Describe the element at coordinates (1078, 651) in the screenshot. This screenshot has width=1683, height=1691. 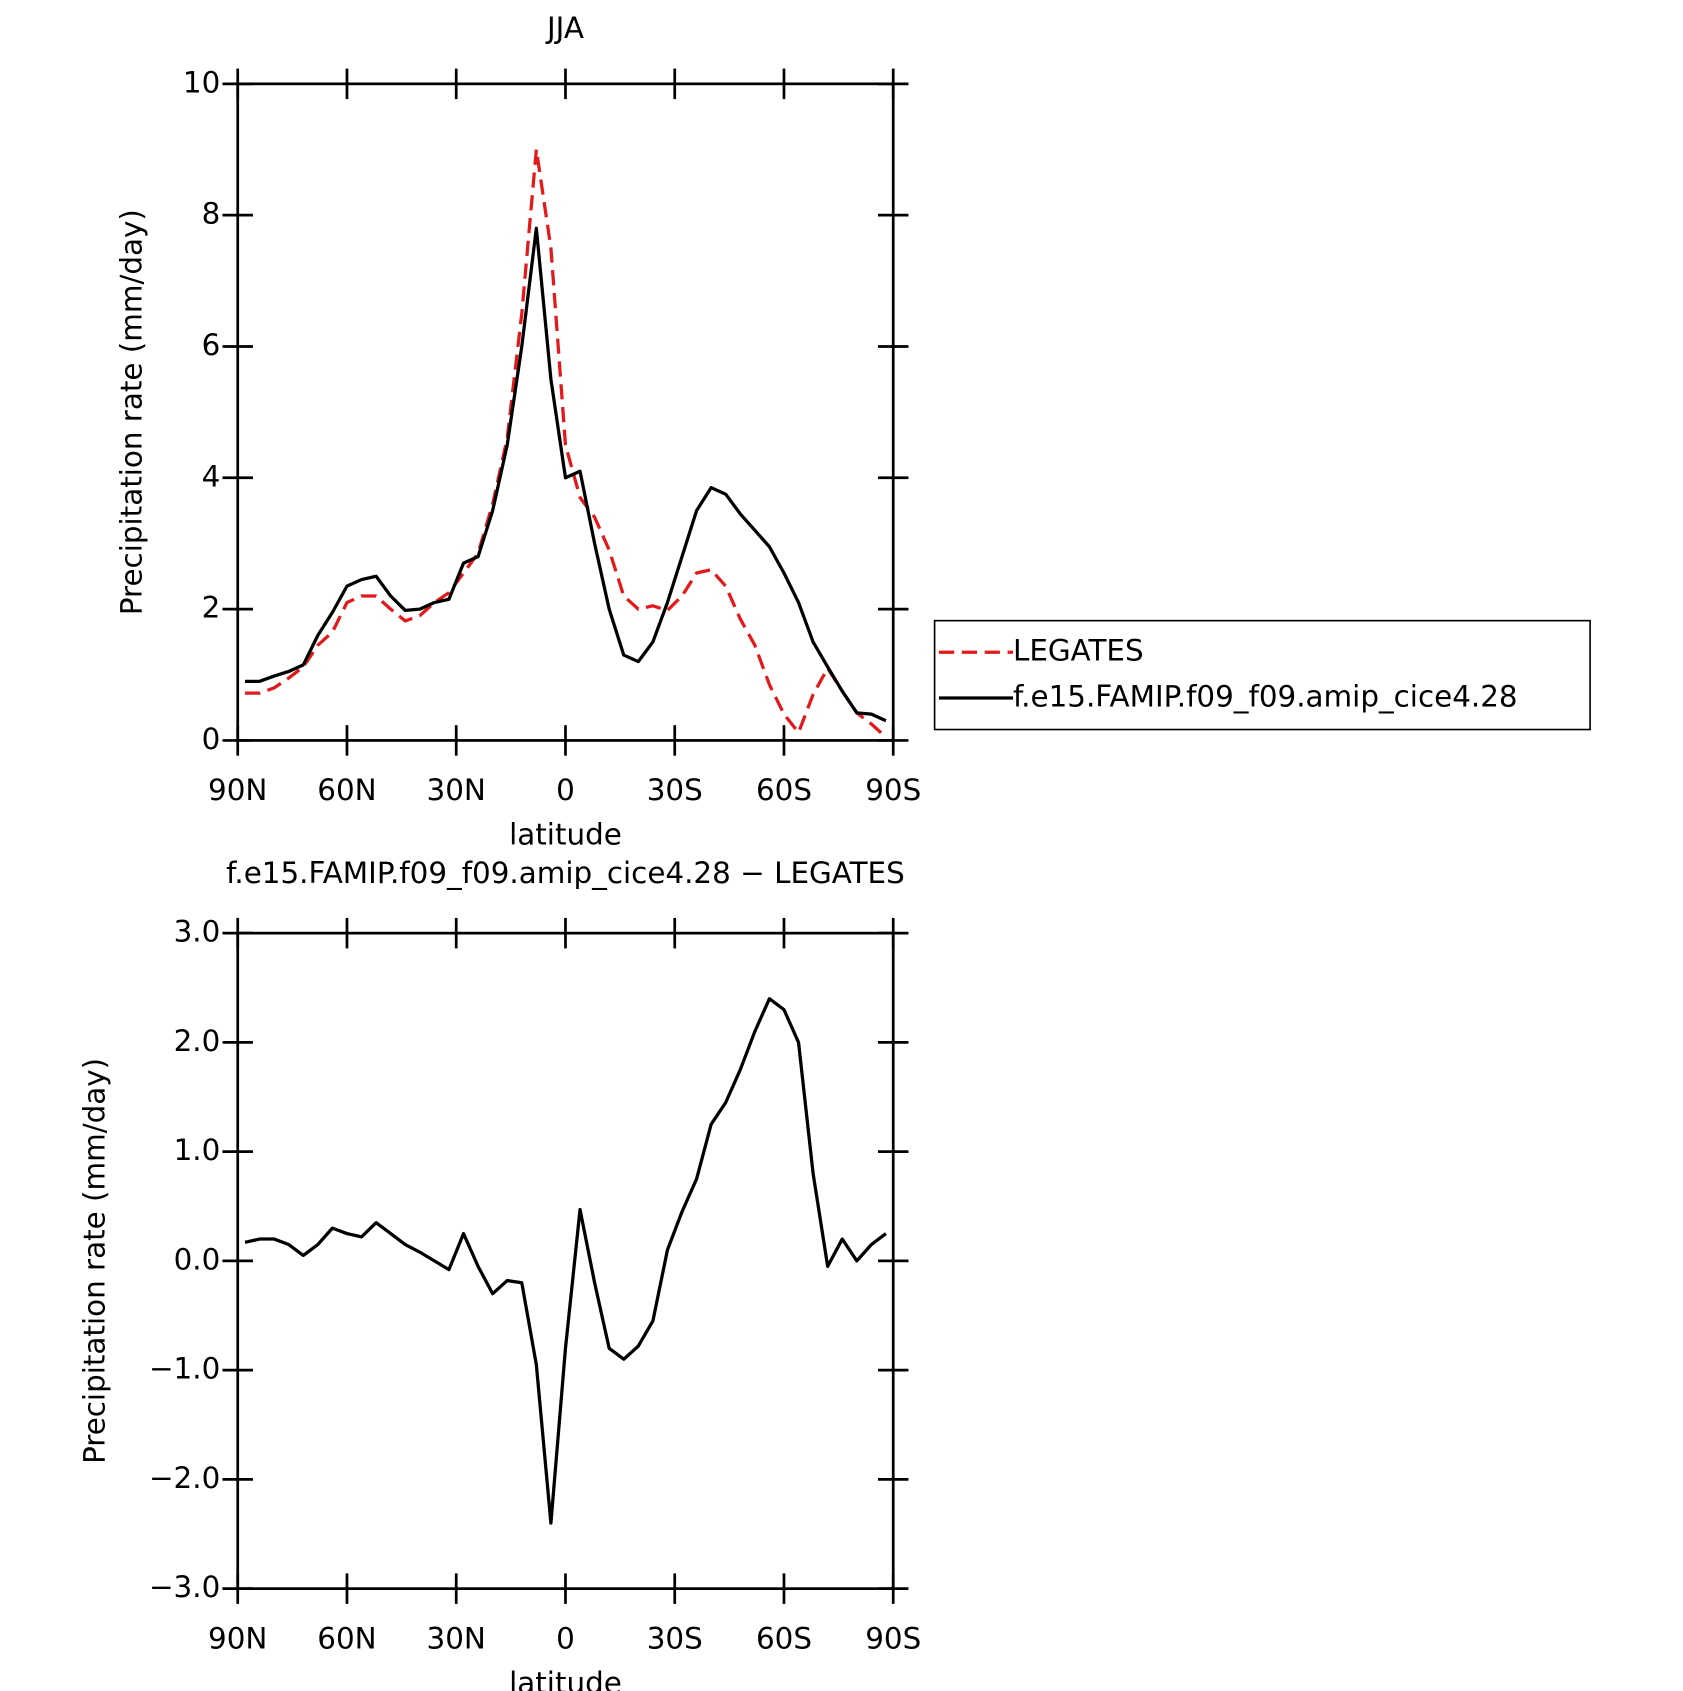
I see `legend-label: LEGATES` at that location.